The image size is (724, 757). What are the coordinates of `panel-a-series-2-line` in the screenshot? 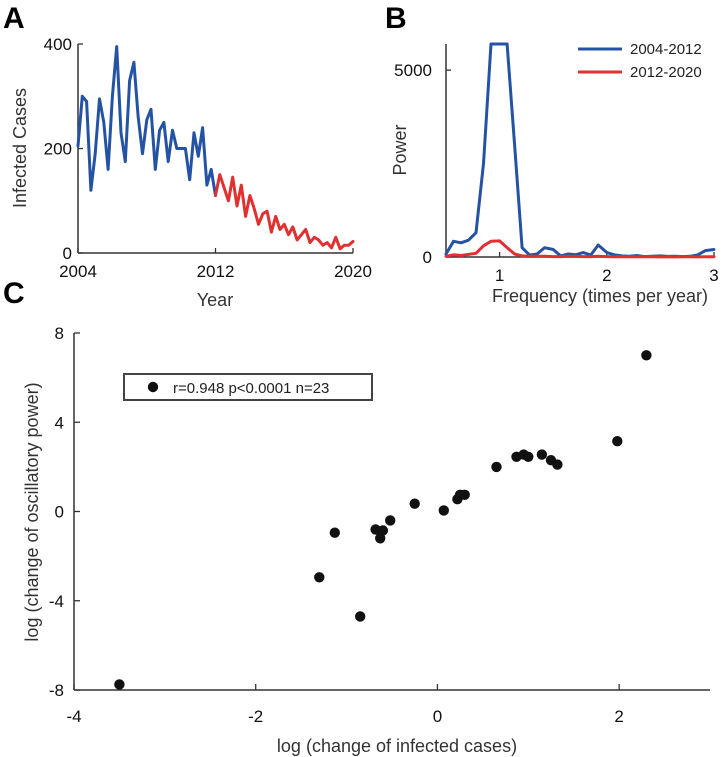 It's located at (284, 212).